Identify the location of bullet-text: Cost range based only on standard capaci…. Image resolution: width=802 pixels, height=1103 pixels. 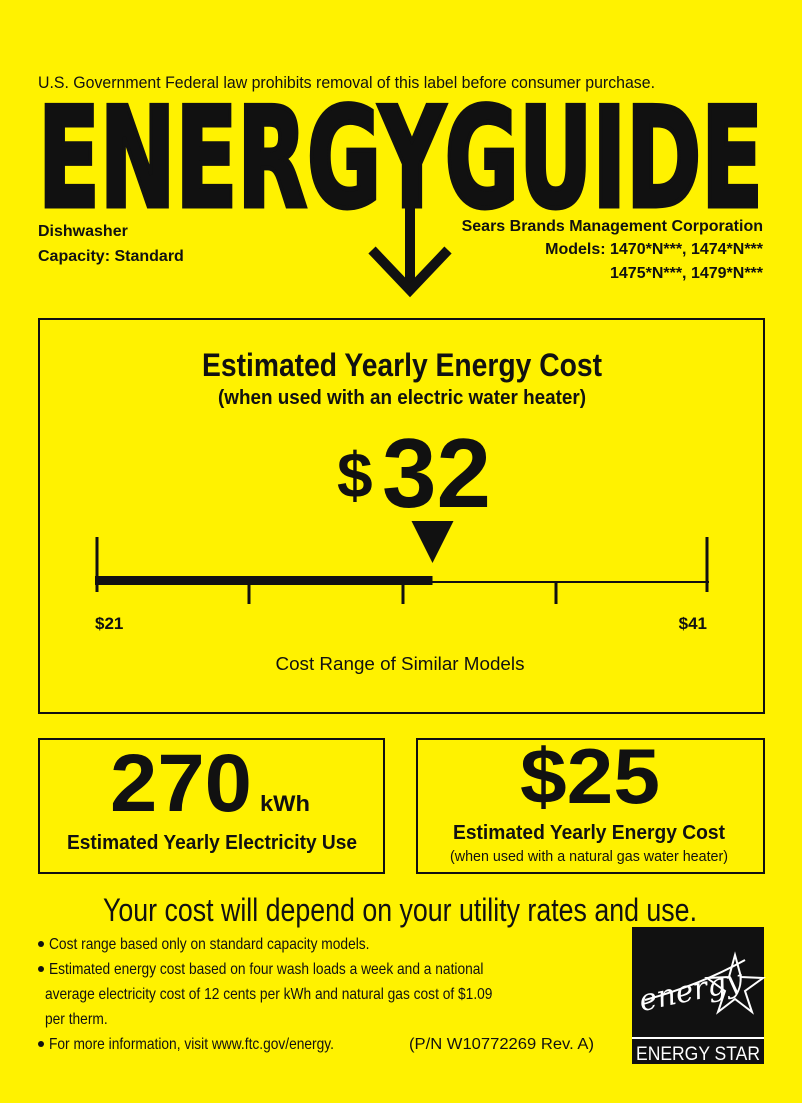
(209, 944).